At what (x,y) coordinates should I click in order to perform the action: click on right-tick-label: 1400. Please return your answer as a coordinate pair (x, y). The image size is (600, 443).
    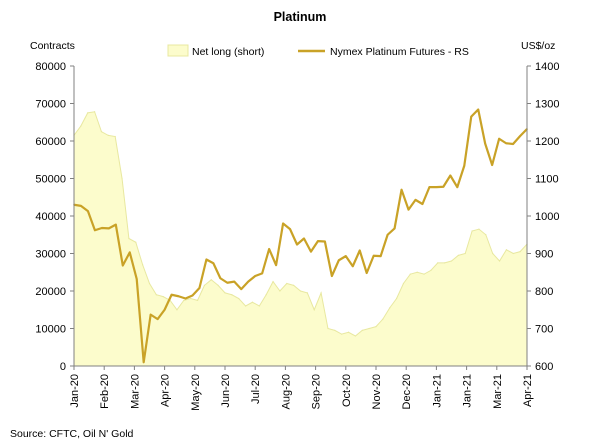
    Looking at the image, I should click on (547, 67).